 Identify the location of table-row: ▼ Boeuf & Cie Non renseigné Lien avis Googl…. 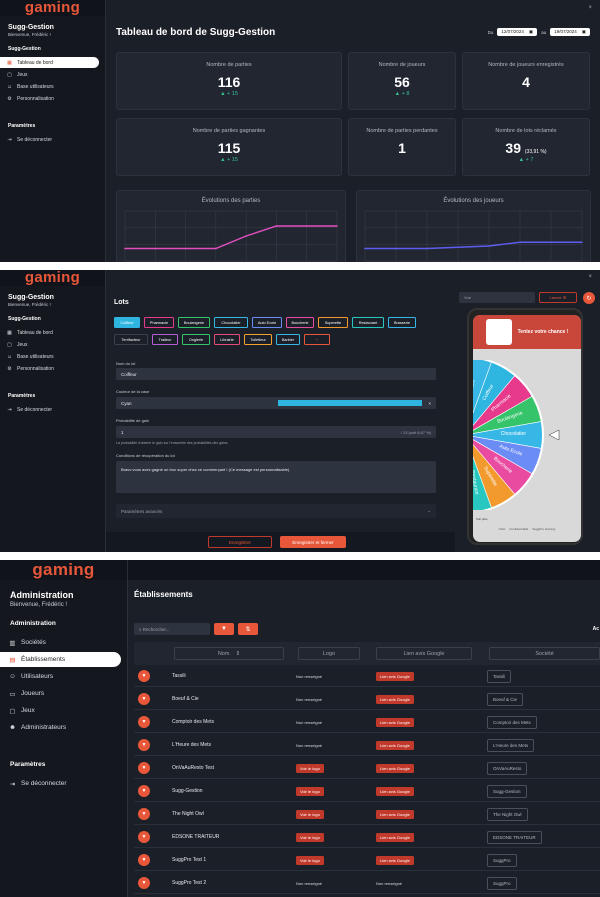
(367, 699).